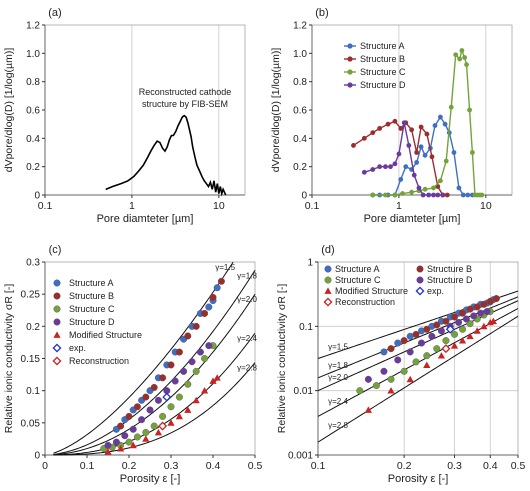 This screenshot has height=491, width=530. What do you see at coordinates (418, 479) in the screenshot?
I see `x-axis-label: Porosity ε [-]` at bounding box center [418, 479].